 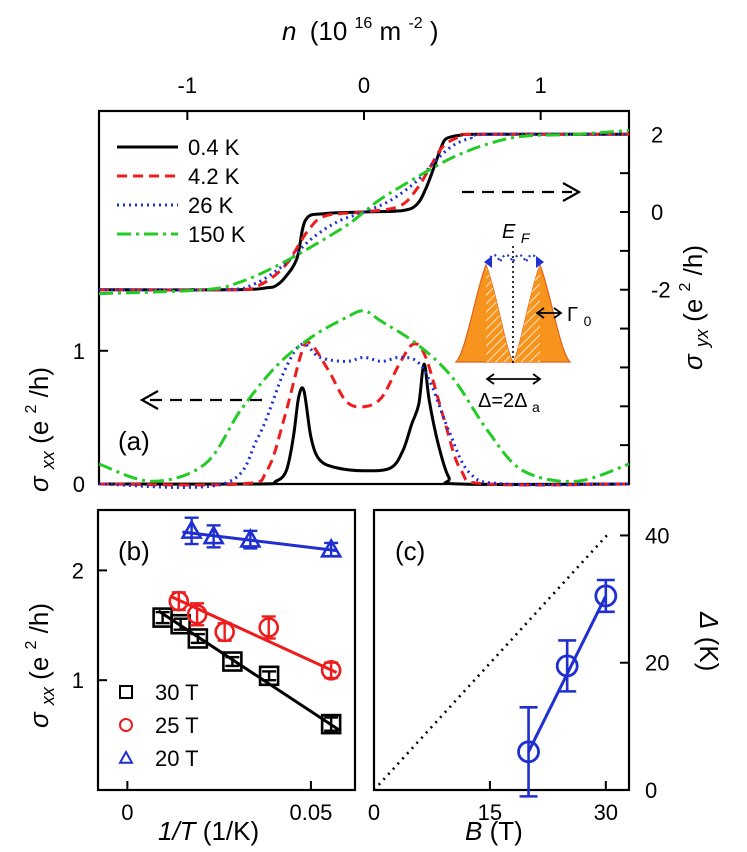 I want to click on panel-c-ticks: 0 15 30 0 20 40, so click(x=519, y=674).